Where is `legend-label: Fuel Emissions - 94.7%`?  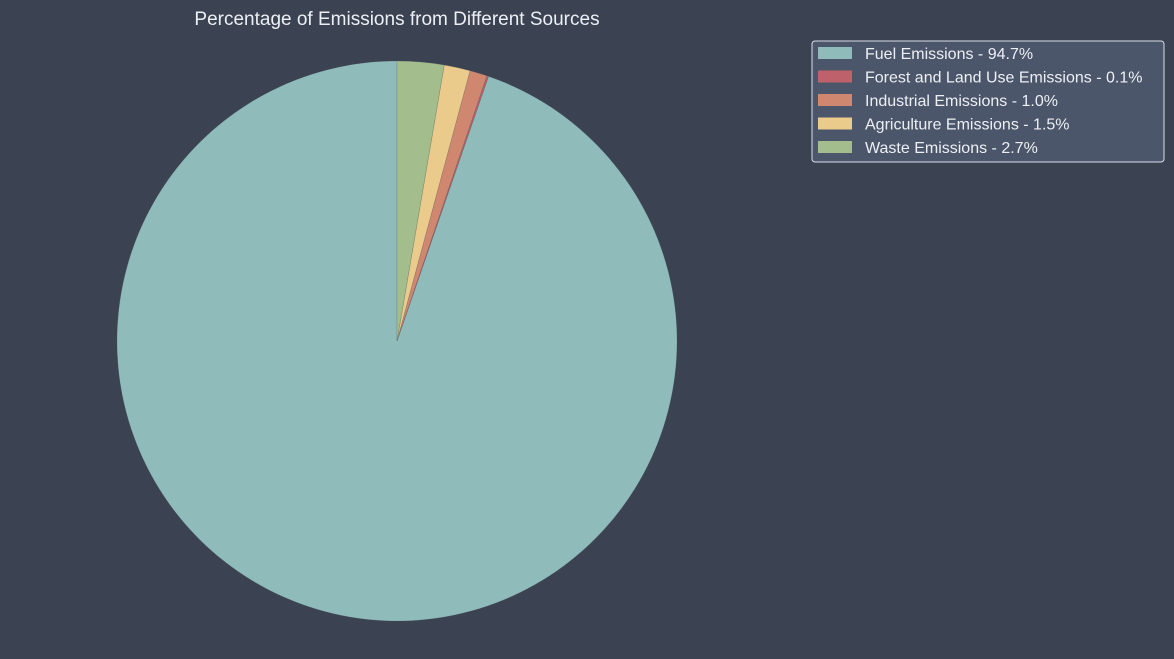
legend-label: Fuel Emissions - 94.7% is located at coordinates (949, 54).